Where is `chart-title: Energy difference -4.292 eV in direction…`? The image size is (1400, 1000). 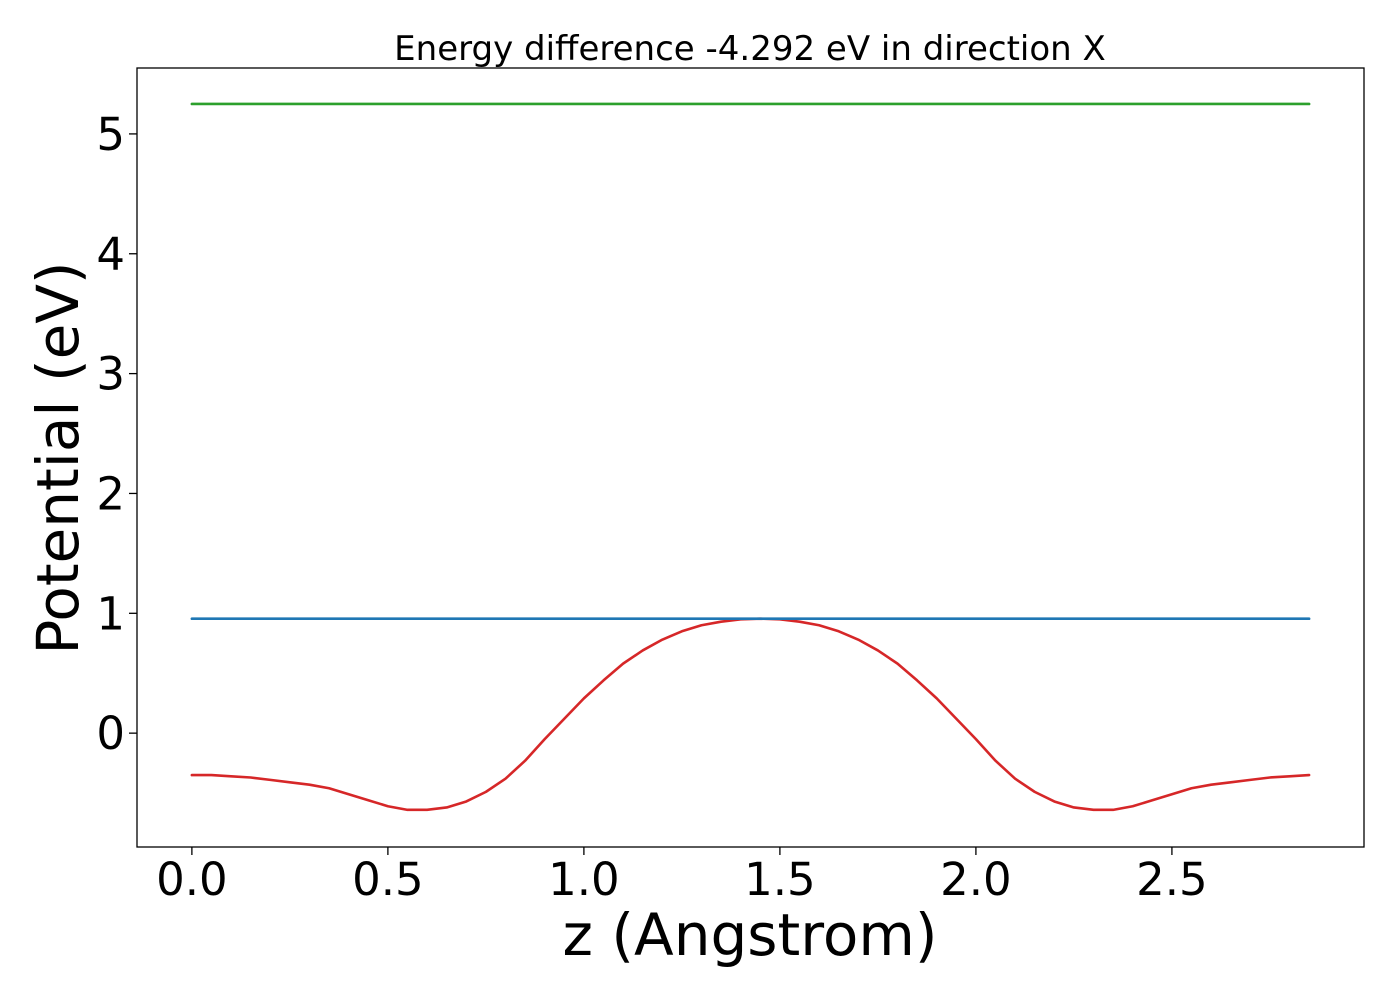 chart-title: Energy difference -4.292 eV in direction… is located at coordinates (750, 49).